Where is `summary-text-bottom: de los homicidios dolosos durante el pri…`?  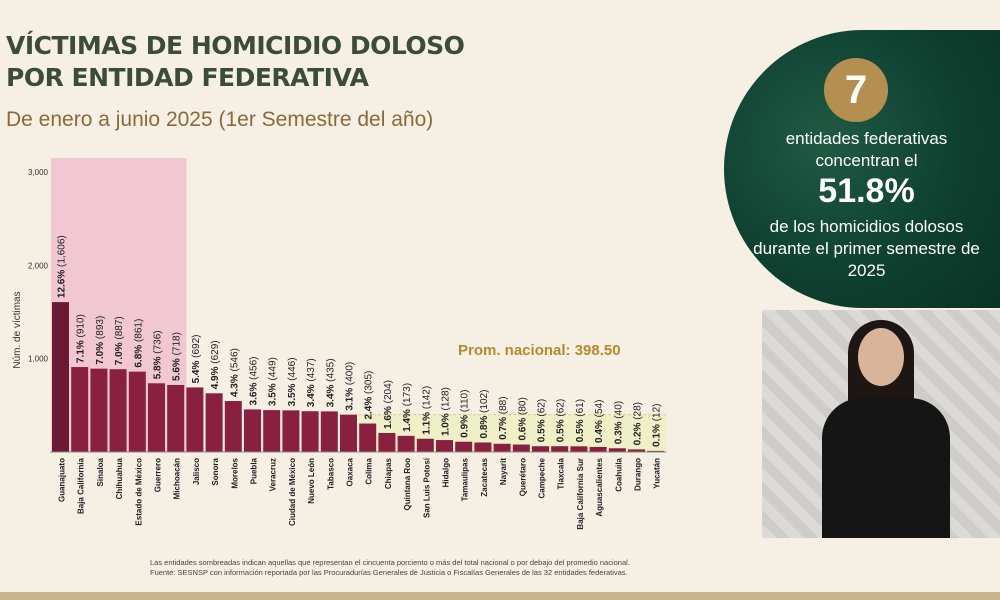 summary-text-bottom: de los homicidios dolosos durante el pri… is located at coordinates (866, 248).